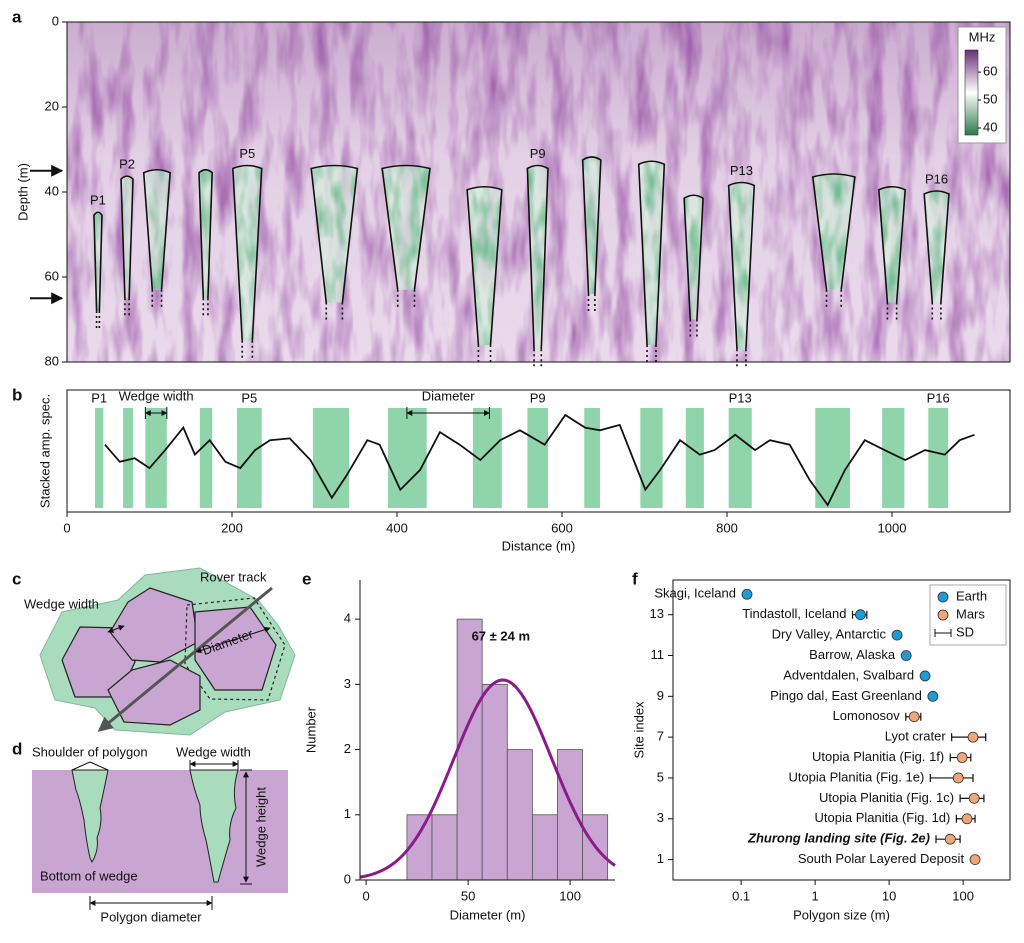 This screenshot has width=1024, height=943. What do you see at coordinates (883, 817) in the screenshot?
I see `site-label: Utopia Planitia (Fig. 1d)` at bounding box center [883, 817].